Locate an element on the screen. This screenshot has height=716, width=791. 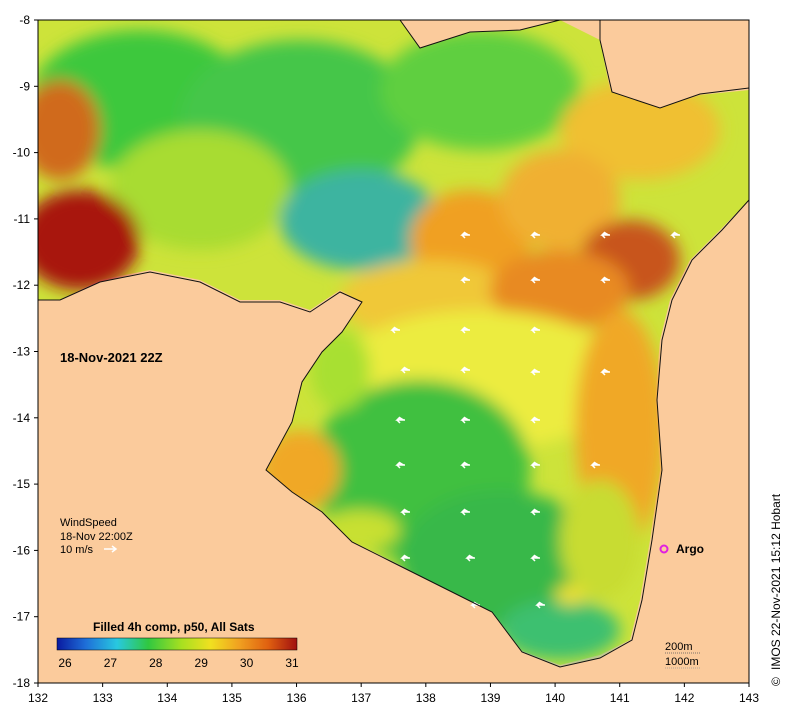
x-axis: 132 133 134 135 136 137 138 139 140 141 142 143 is located at coordinates (393, 694).